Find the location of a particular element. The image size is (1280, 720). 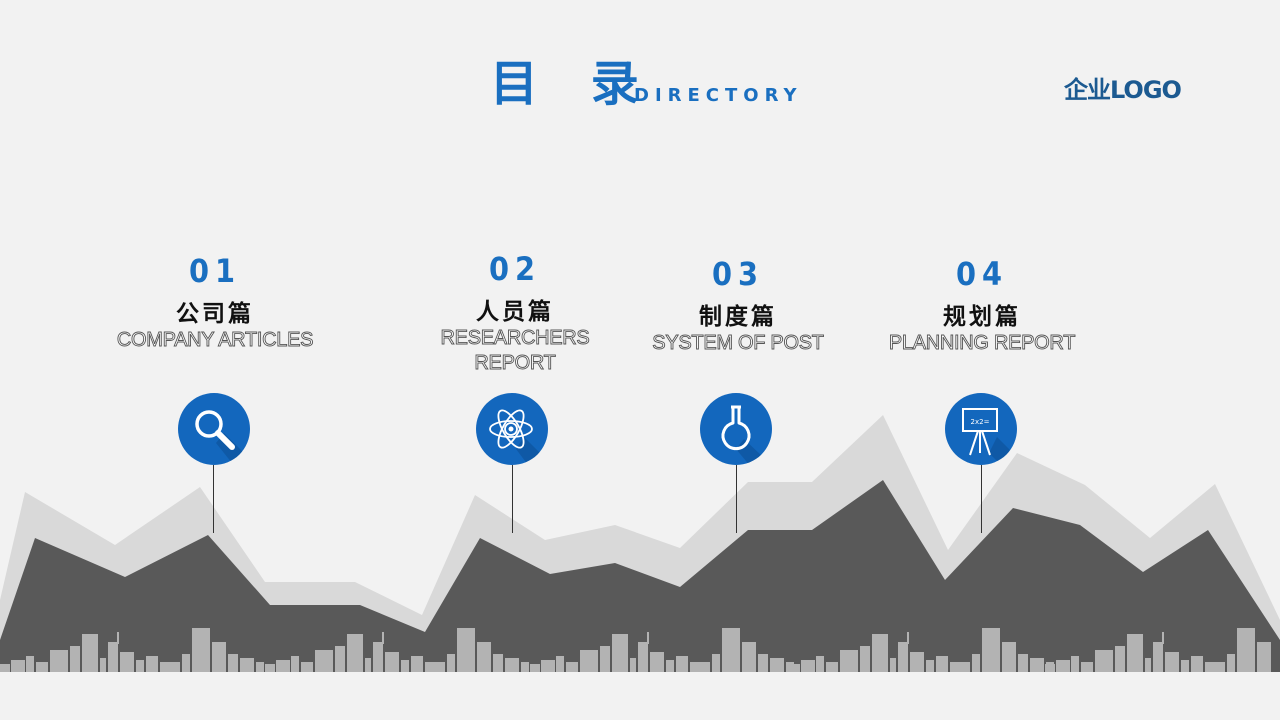

magnifier-icon is located at coordinates (214, 429).